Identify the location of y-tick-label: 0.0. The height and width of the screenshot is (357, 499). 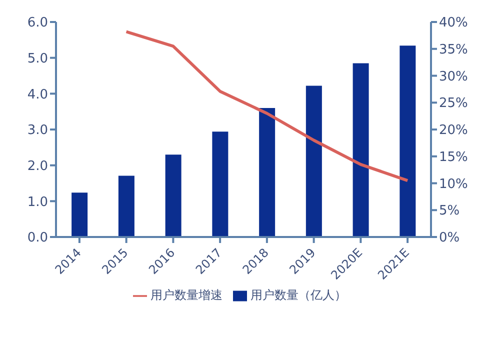
(37, 238).